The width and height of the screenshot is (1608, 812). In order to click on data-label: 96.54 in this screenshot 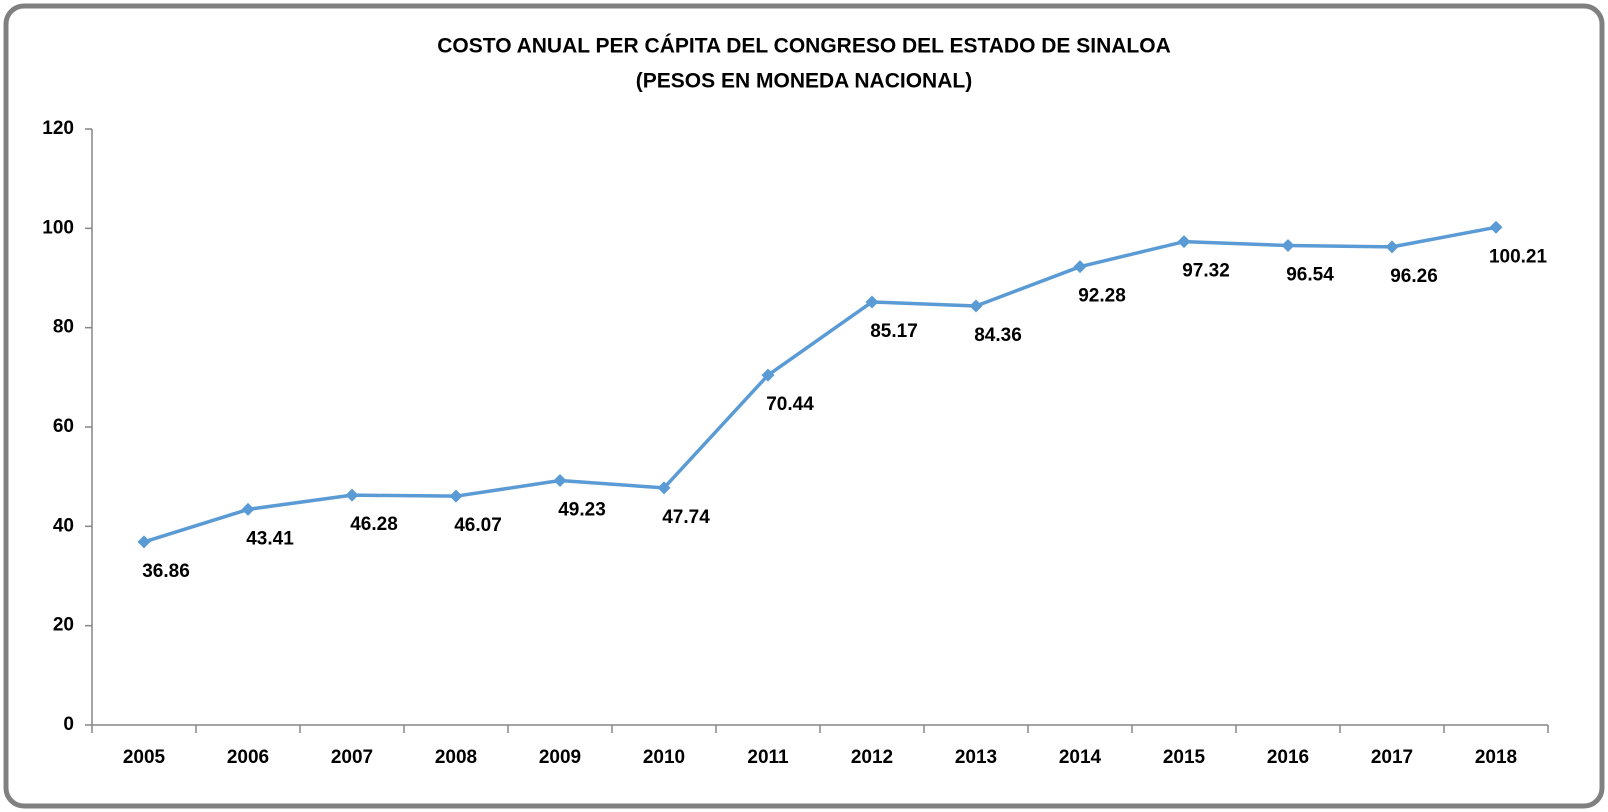, I will do `click(1310, 275)`.